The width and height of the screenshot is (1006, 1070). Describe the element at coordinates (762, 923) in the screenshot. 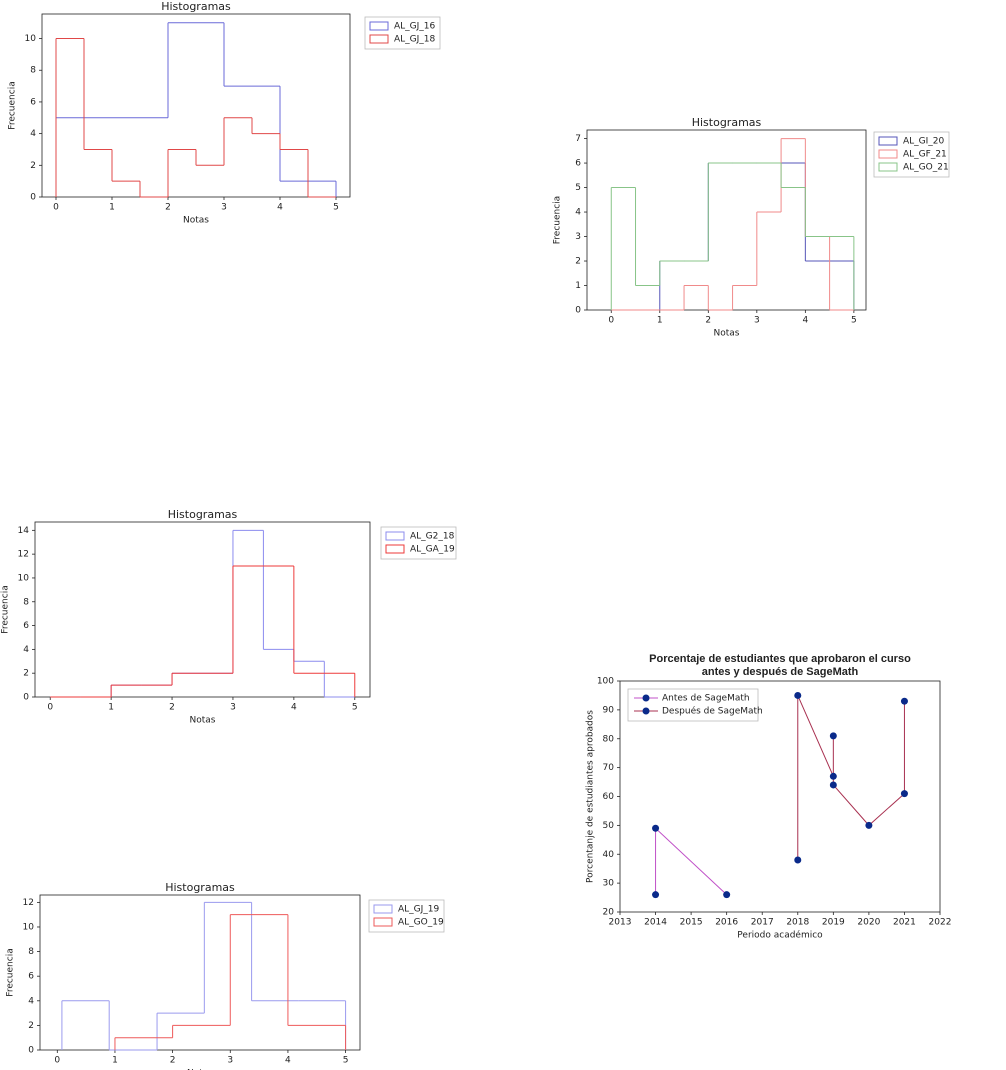

I see `x-tick-label: 2017` at that location.